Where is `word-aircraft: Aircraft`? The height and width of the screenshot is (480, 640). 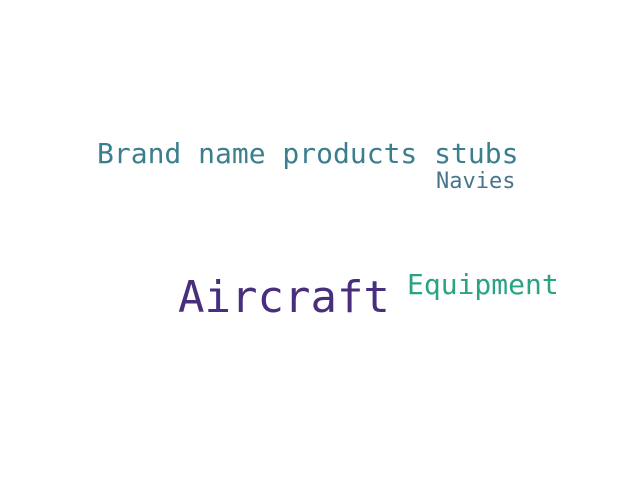
word-aircraft: Aircraft is located at coordinates (284, 297).